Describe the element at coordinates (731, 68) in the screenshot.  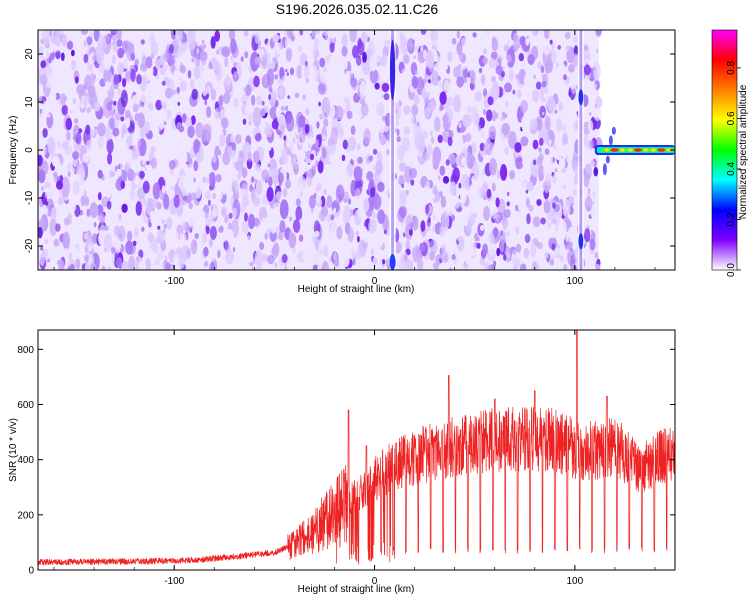
I see `colorbar-tick-label: 0.8` at that location.